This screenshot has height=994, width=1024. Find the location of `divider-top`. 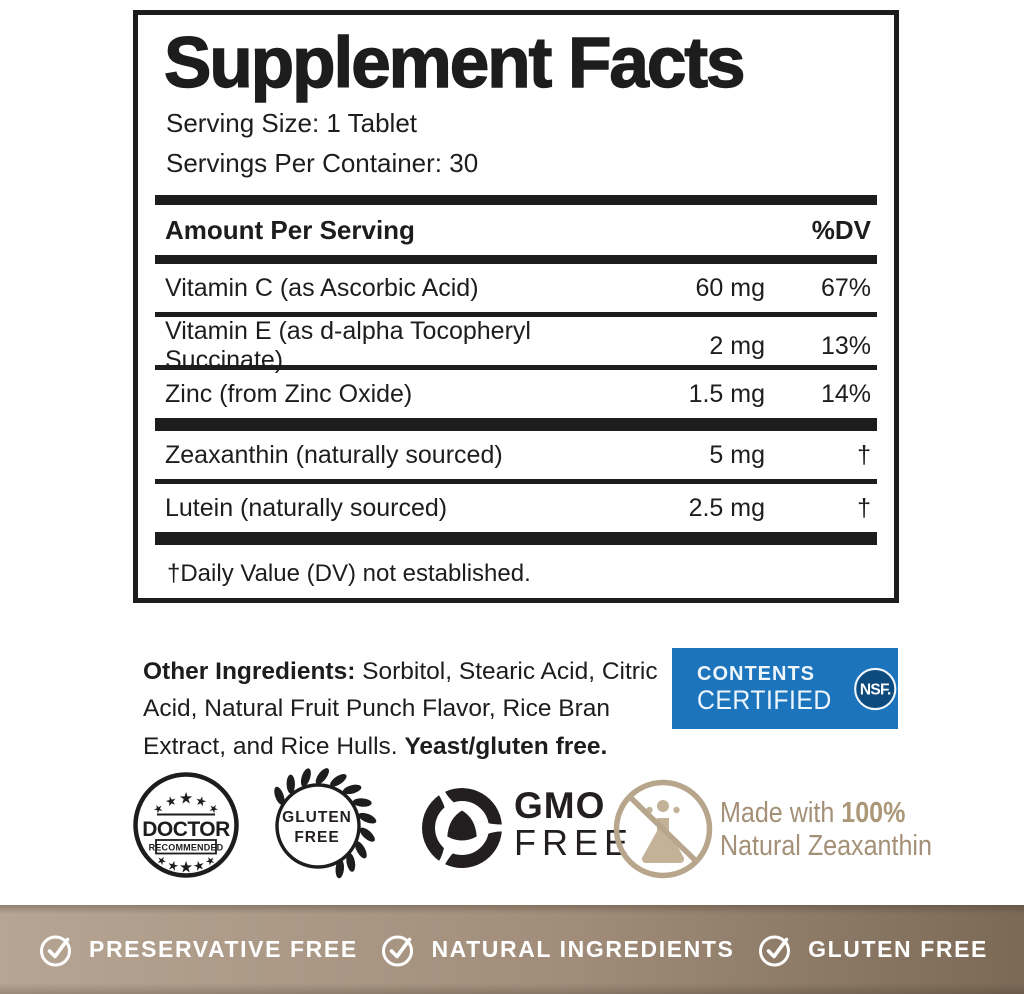

divider-top is located at coordinates (516, 200).